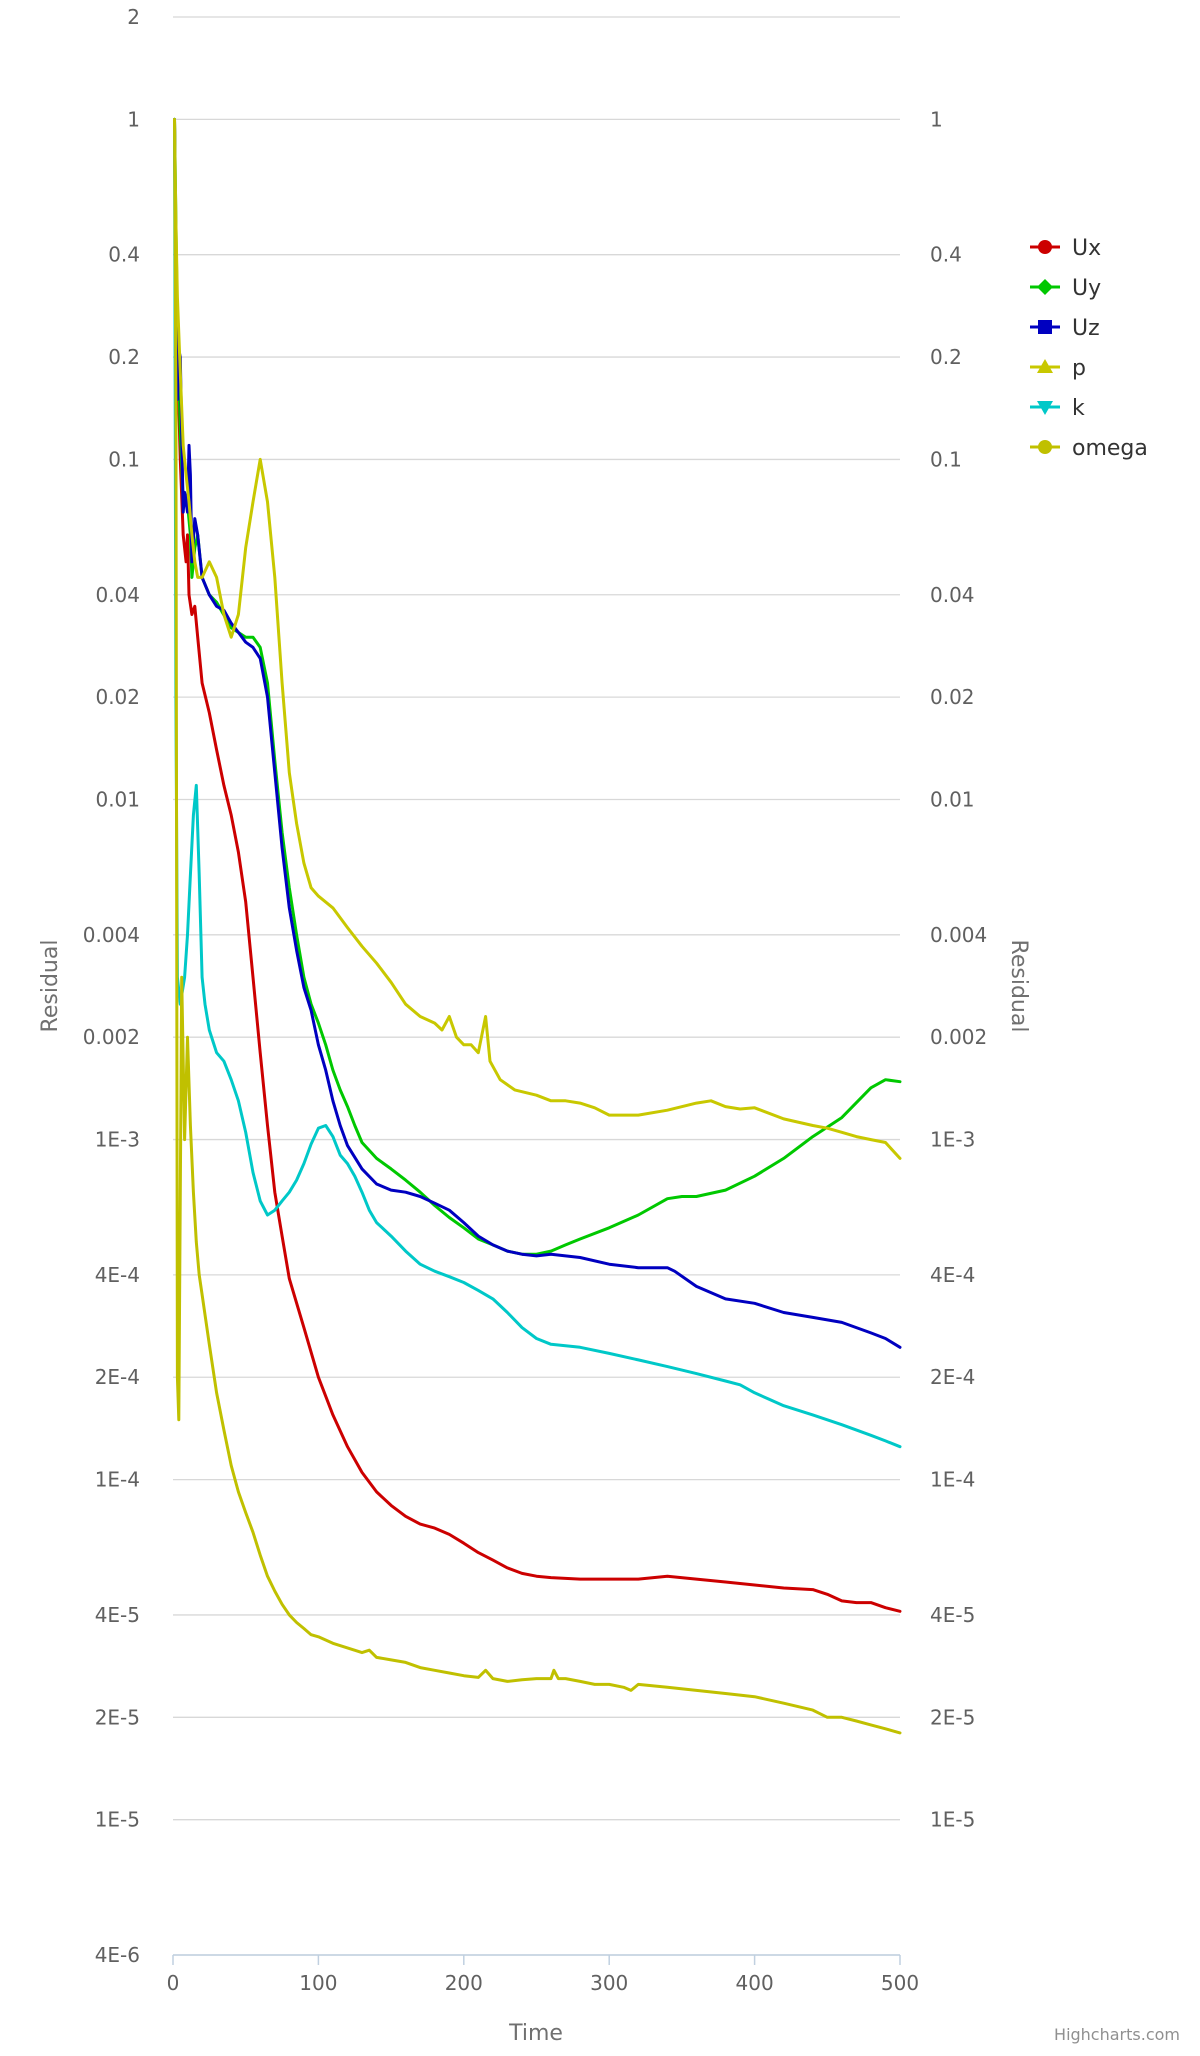  Describe the element at coordinates (958, 935) in the screenshot. I see `y-tick-label-right: 0.004` at that location.